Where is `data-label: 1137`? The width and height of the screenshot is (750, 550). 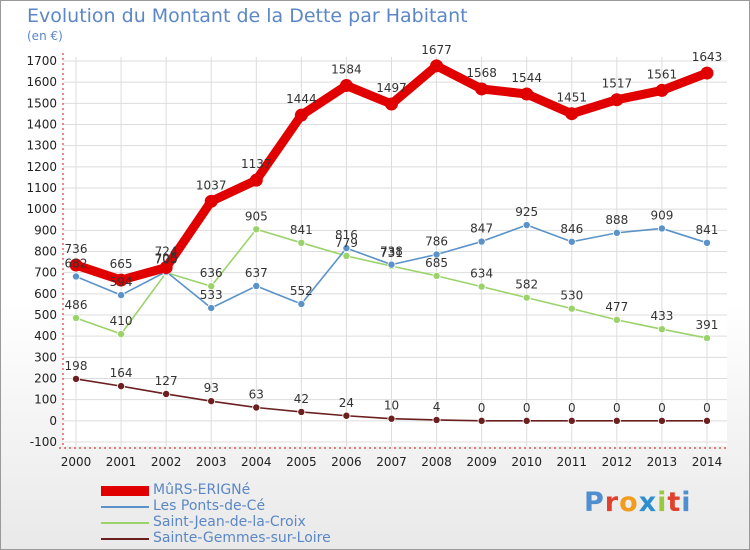 data-label: 1137 is located at coordinates (256, 164).